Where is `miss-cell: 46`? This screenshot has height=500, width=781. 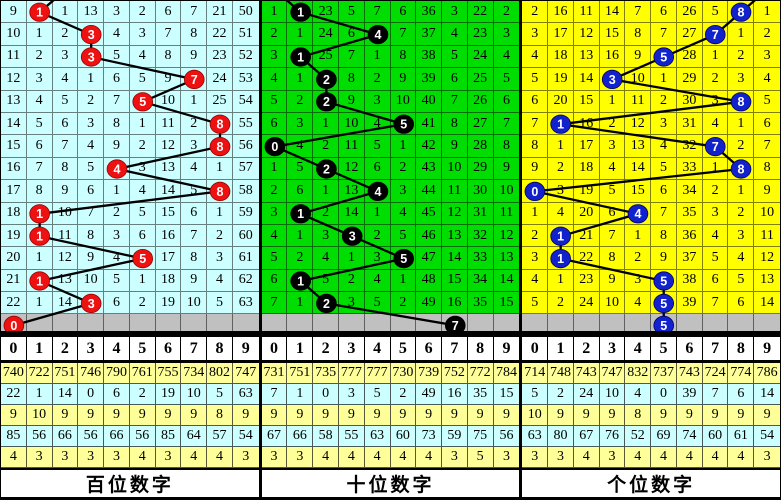 miss-cell: 46 is located at coordinates (429, 236).